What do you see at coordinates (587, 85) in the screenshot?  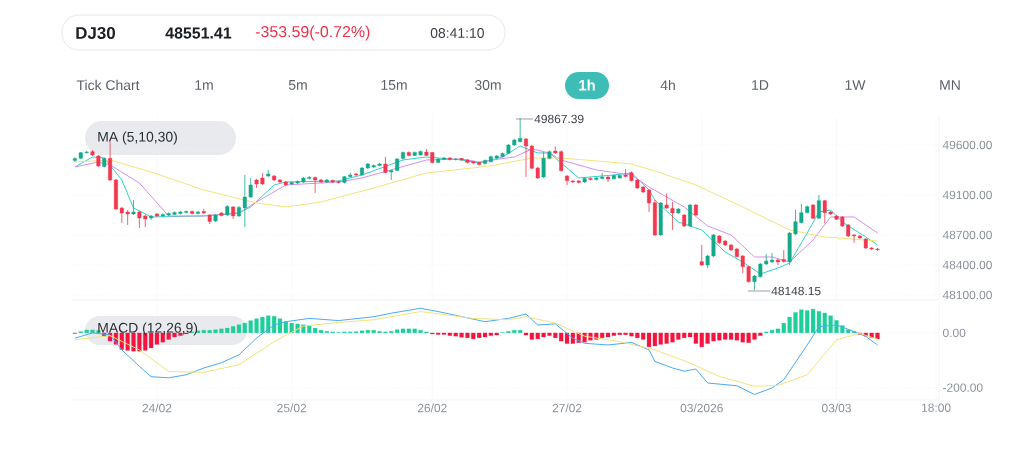 I see `text: 1h` at bounding box center [587, 85].